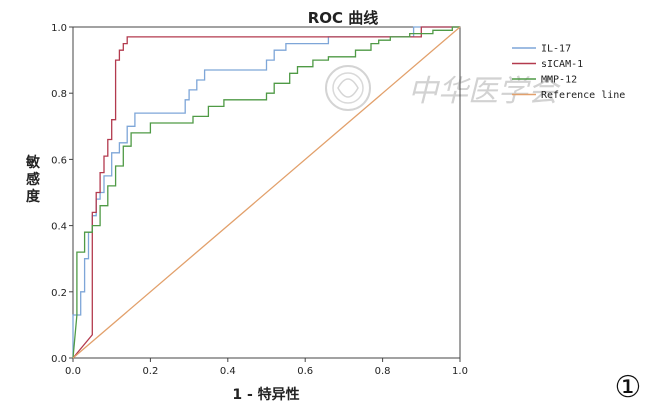 This screenshot has width=664, height=413. What do you see at coordinates (556, 49) in the screenshot?
I see `legend-label-il-17: IL-17` at bounding box center [556, 49].